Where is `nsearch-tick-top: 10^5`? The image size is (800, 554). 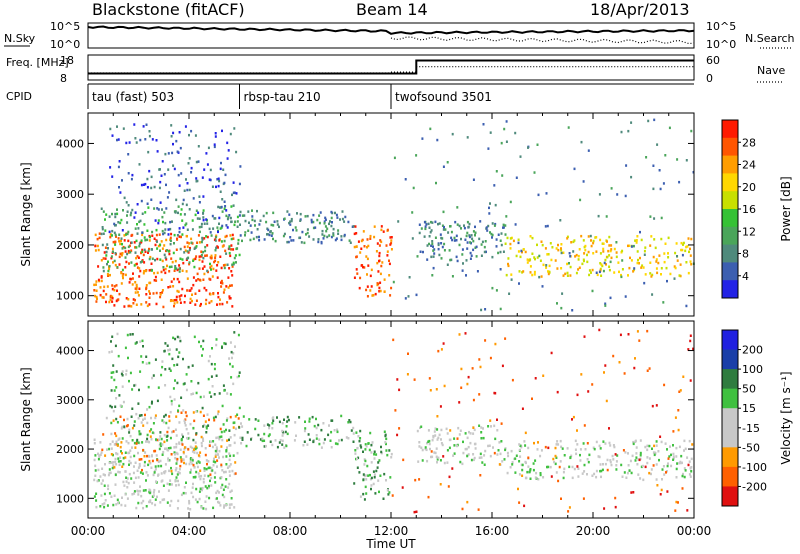 nsearch-tick-top: 10^5 is located at coordinates (721, 26).